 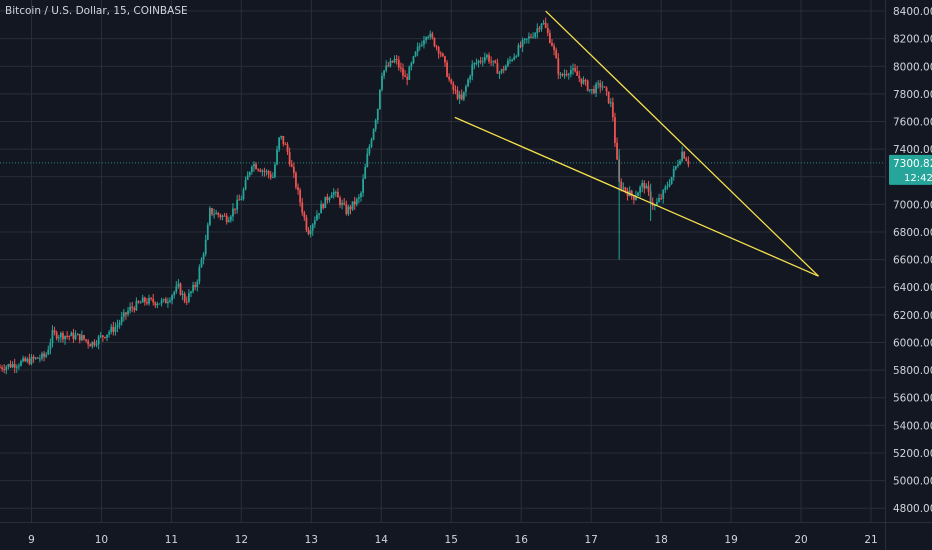 What do you see at coordinates (96, 11) in the screenshot?
I see `chart-title: Bitcoin / U.S. Dollar, 15, COINBASE` at bounding box center [96, 11].